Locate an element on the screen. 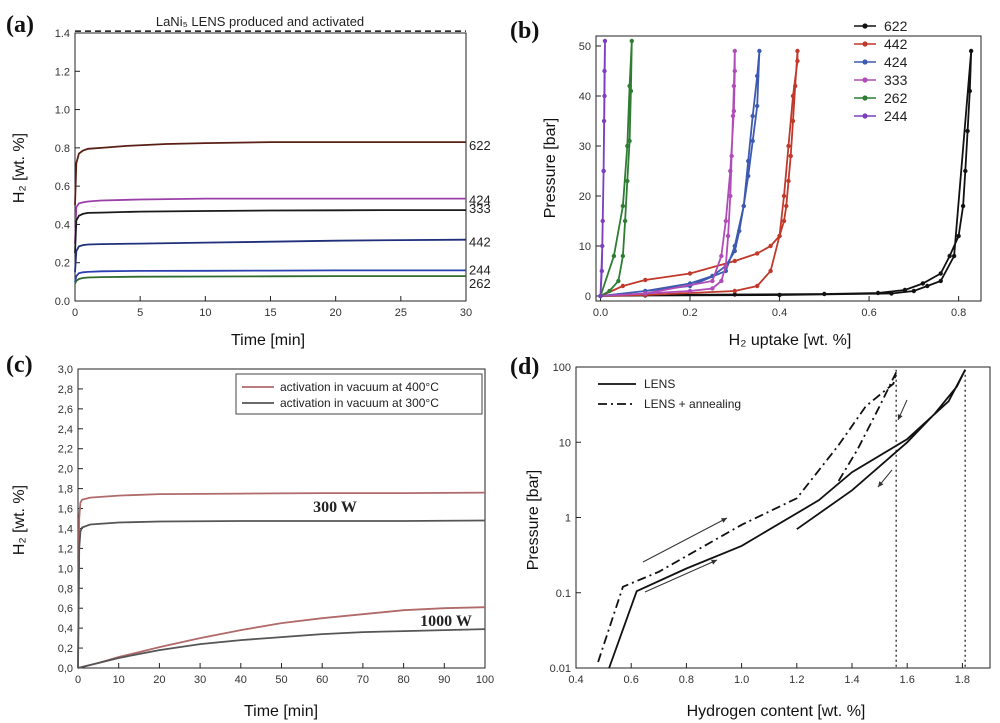  panel-c-label-1000w: 1000 W is located at coordinates (446, 621).